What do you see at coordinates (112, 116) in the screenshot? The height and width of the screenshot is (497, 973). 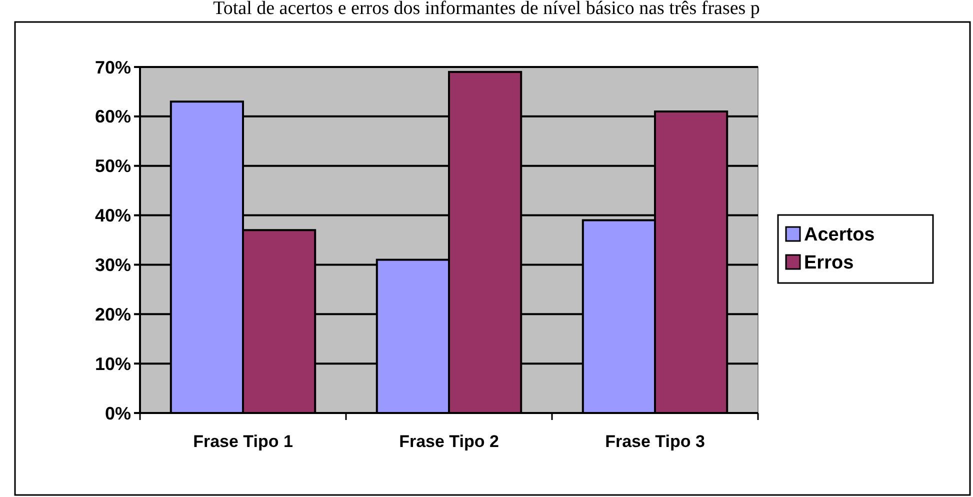 I see `y-tick-label: 60%` at bounding box center [112, 116].